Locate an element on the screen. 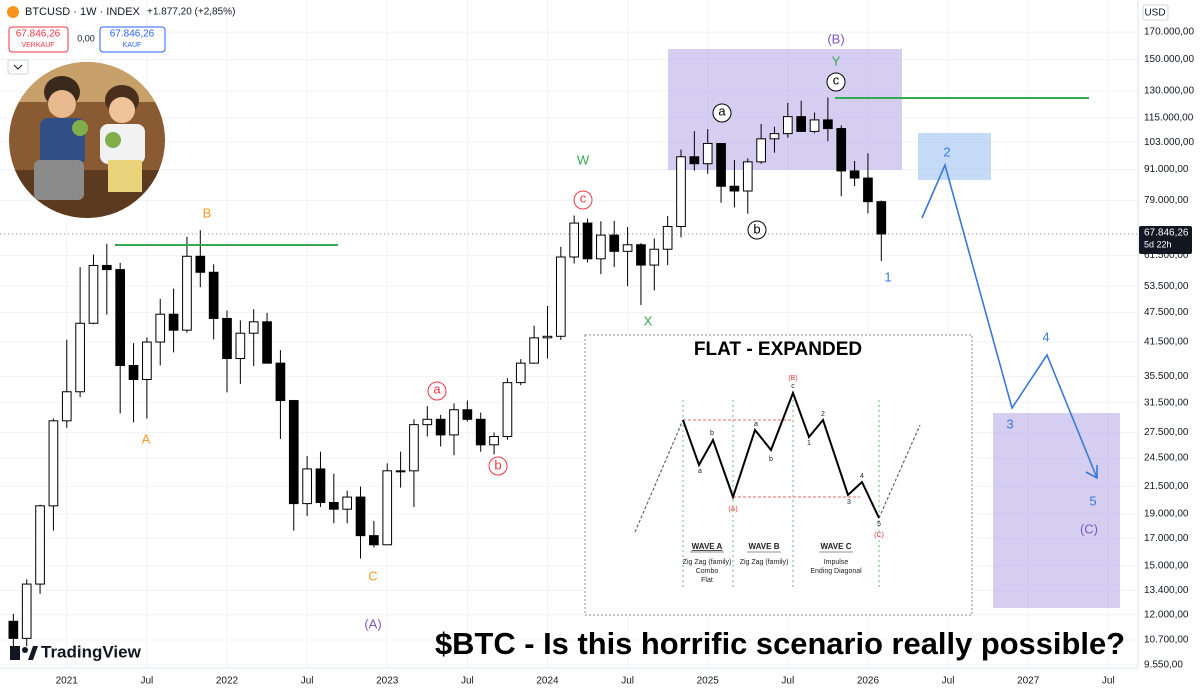 Image resolution: width=1200 pixels, height=691 pixels. wave-label: c is located at coordinates (583, 197).